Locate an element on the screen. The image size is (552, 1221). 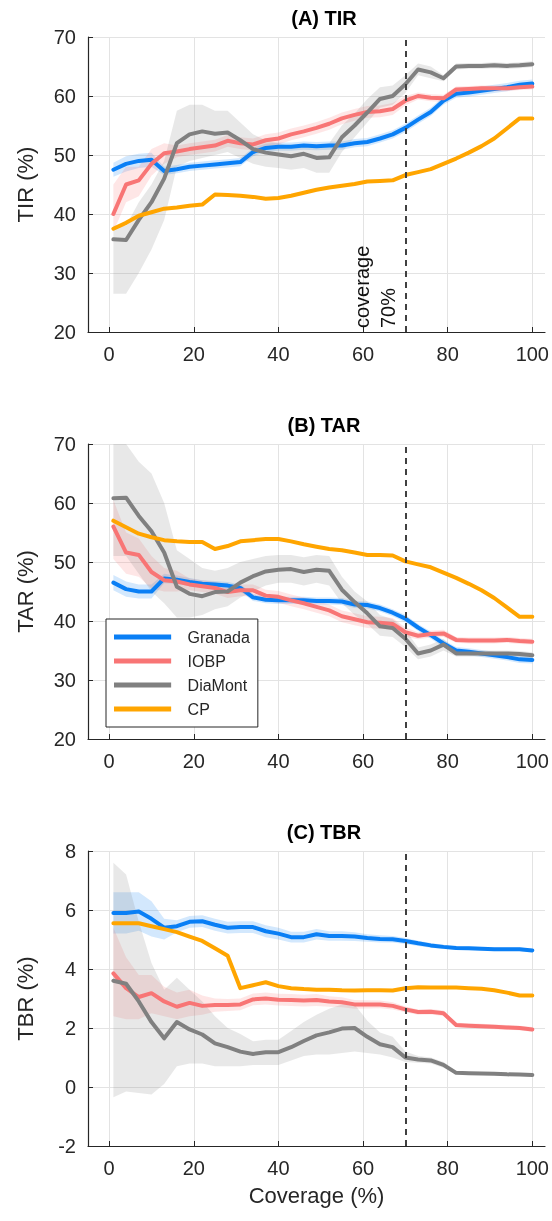
chart-title: (B) TAR is located at coordinates (324, 425).